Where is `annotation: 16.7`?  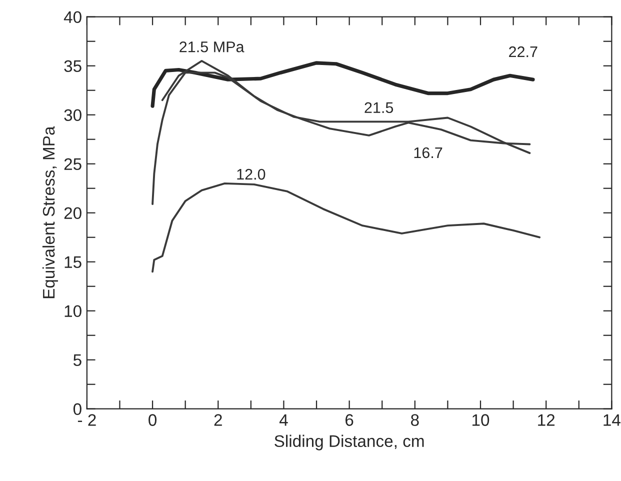
annotation: 16.7 is located at coordinates (428, 152).